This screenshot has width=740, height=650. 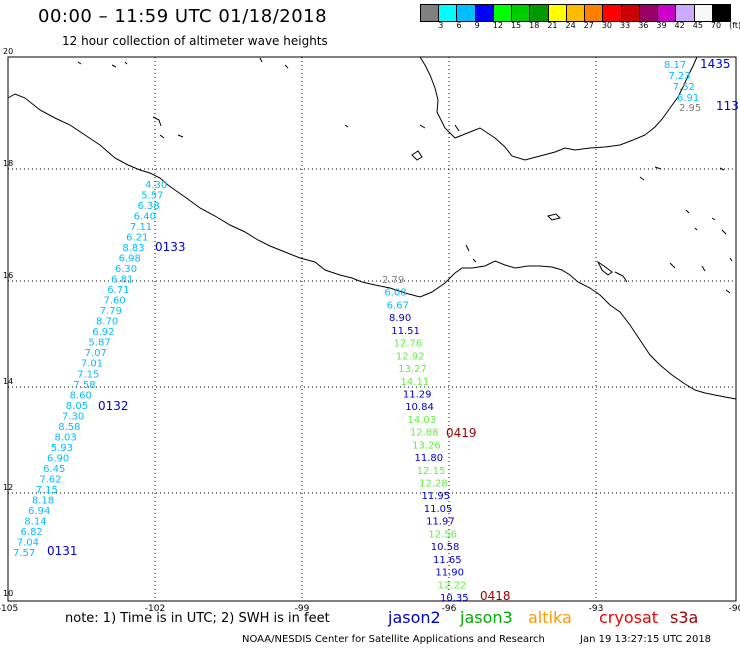 What do you see at coordinates (50, 479) in the screenshot?
I see `track-a-swh-label: 7.62` at bounding box center [50, 479].